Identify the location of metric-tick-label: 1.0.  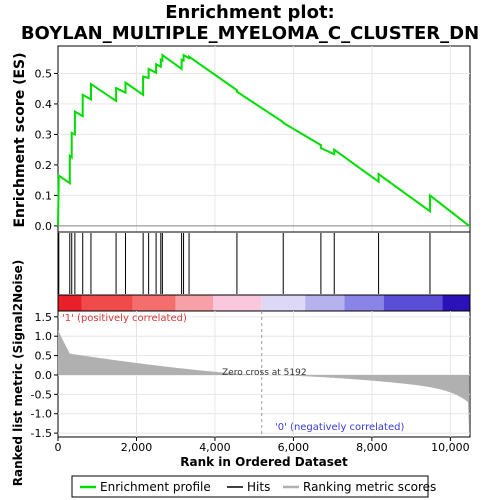
(44, 336).